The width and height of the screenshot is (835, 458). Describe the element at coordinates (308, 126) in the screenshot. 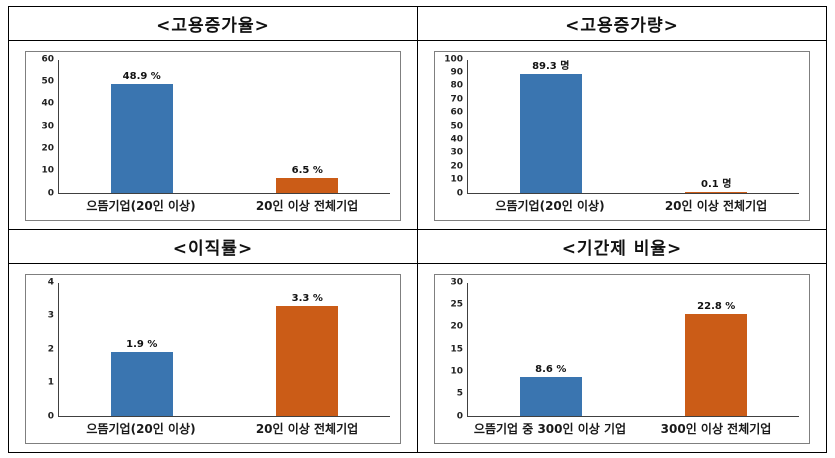

I see `bar-slot: 6.5 %` at that location.